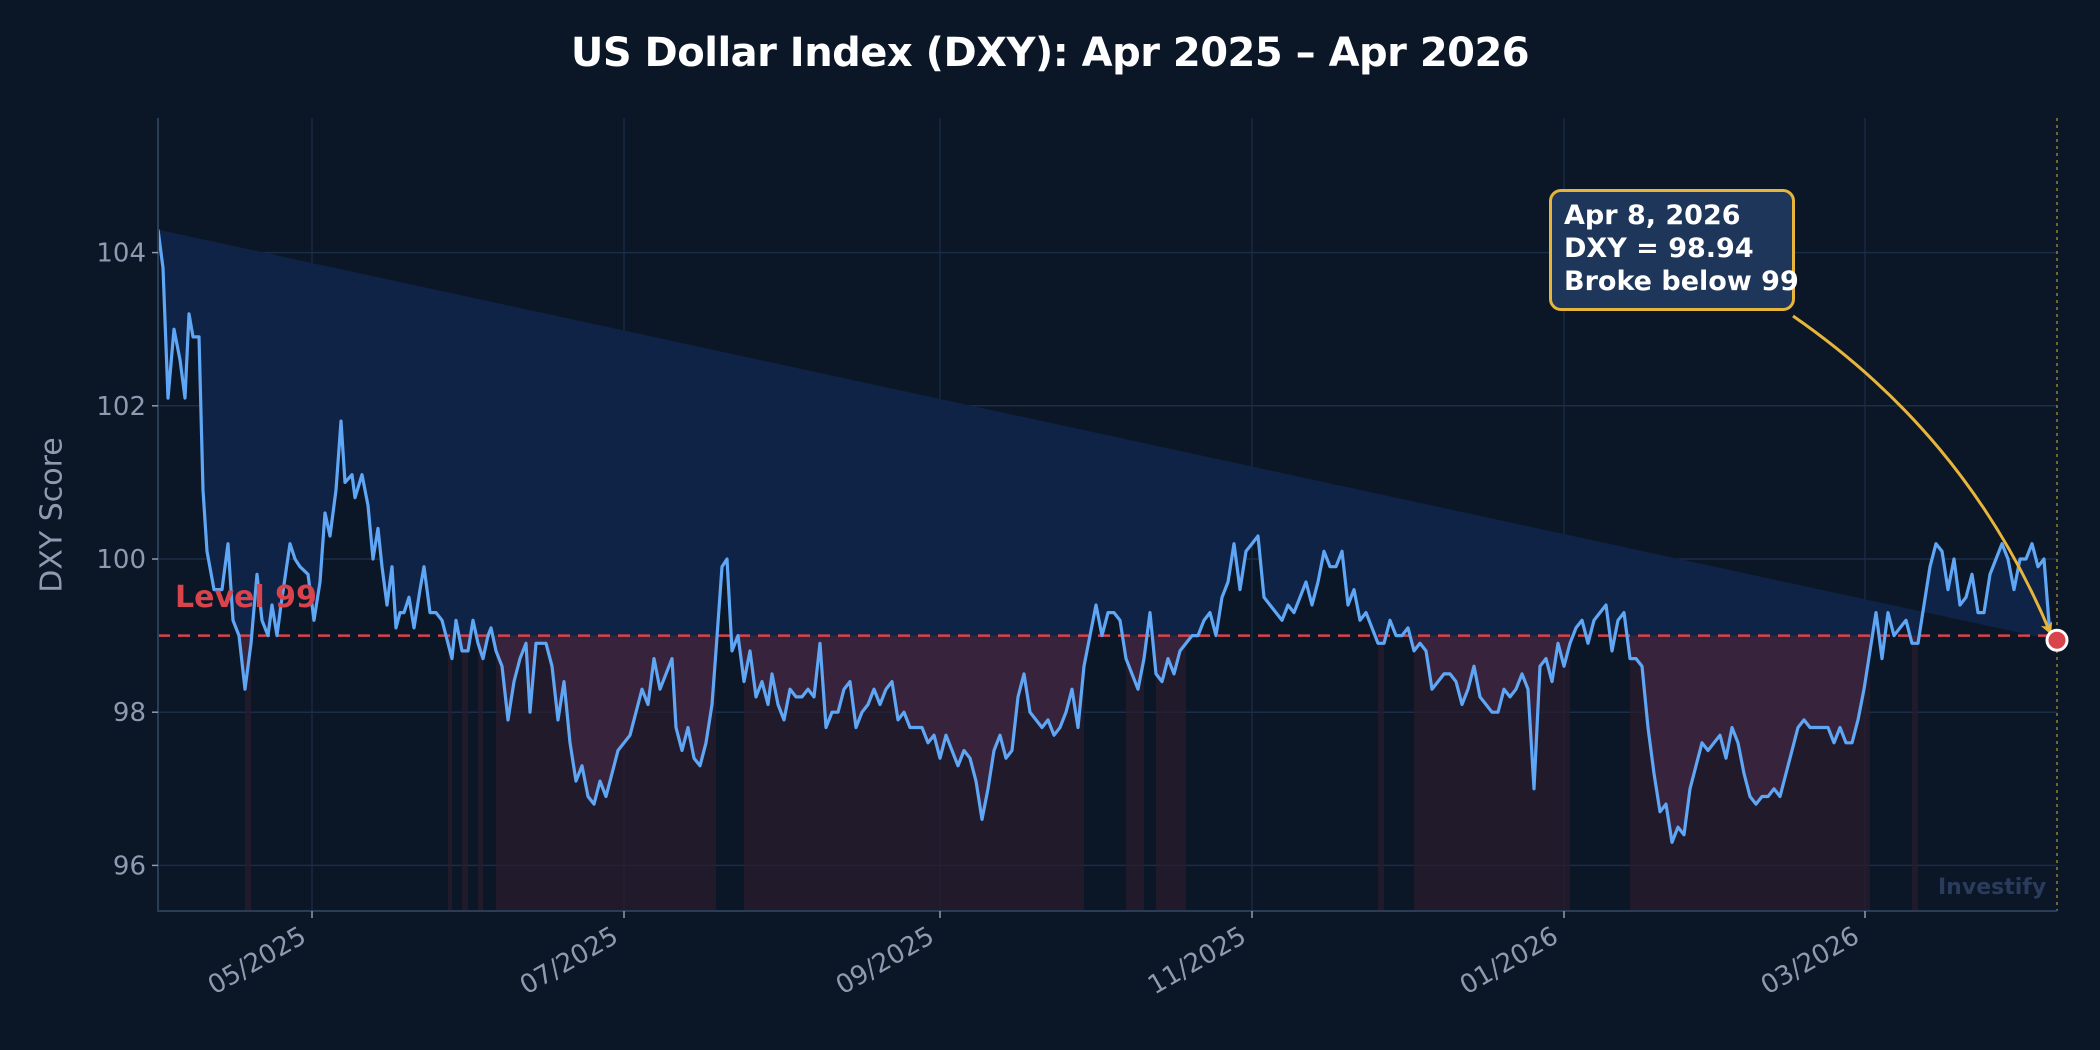  Describe the element at coordinates (121, 254) in the screenshot. I see `y-tick-label: 104` at that location.